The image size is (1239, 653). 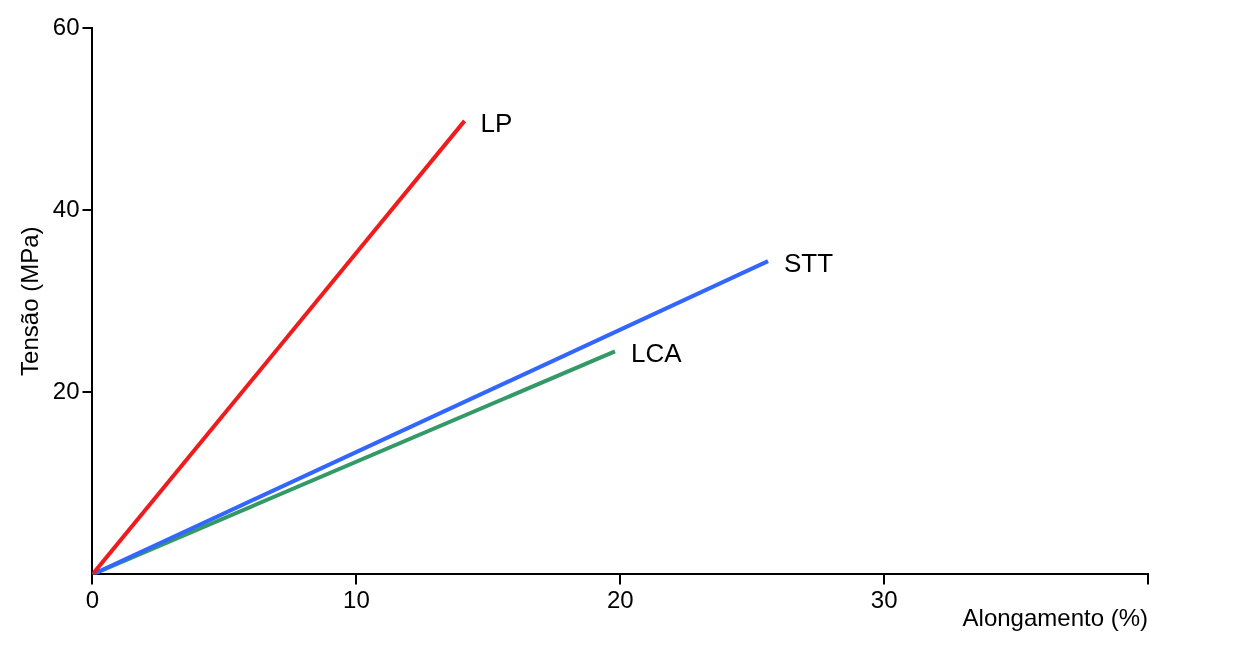 What do you see at coordinates (66, 390) in the screenshot?
I see `y-tick-label: 20` at bounding box center [66, 390].